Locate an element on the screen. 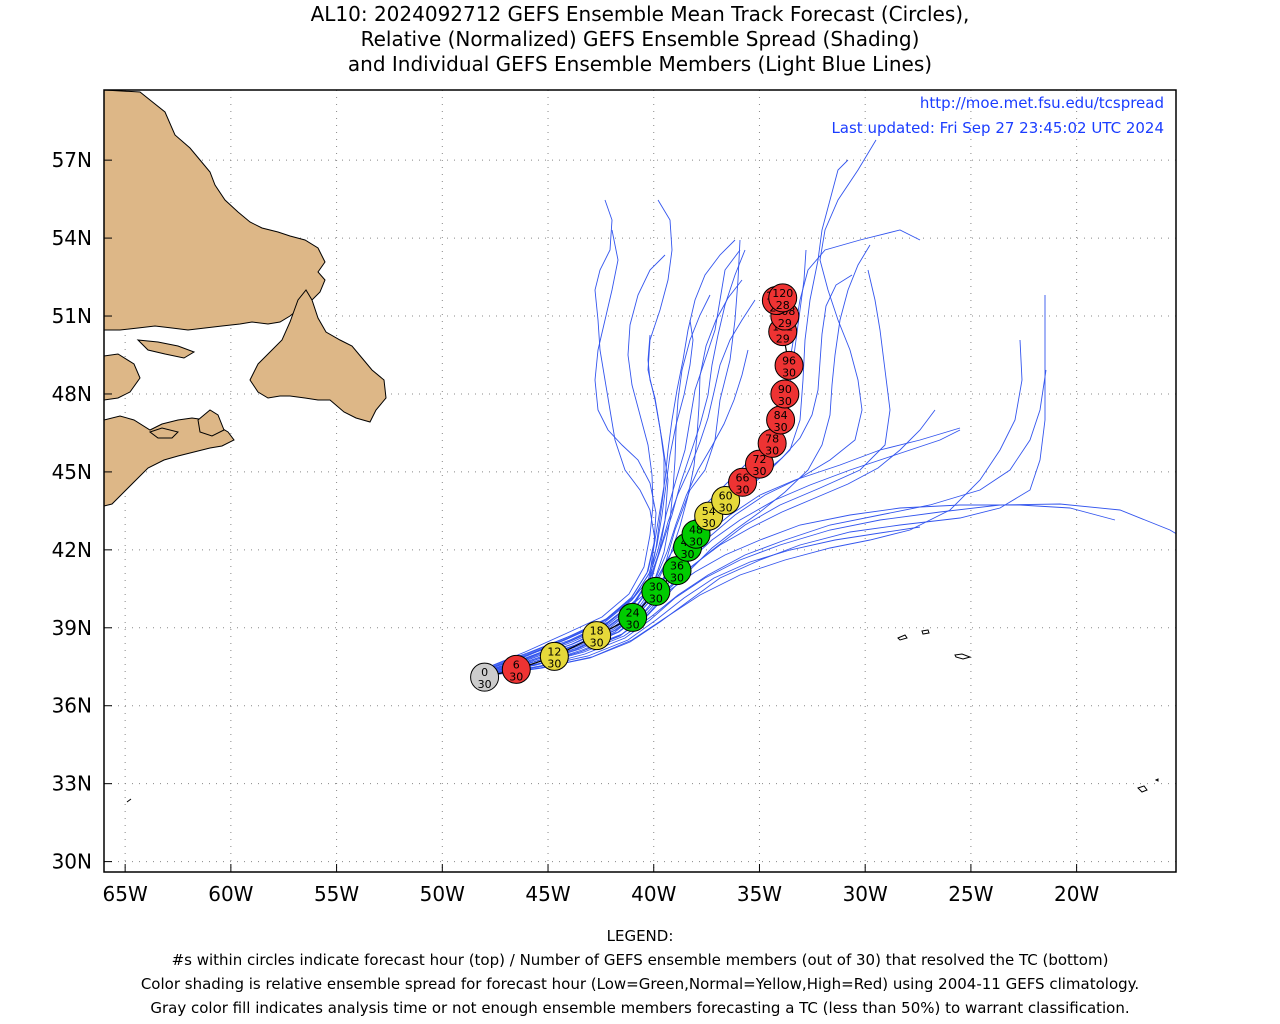  member-count: 28 is located at coordinates (783, 305).